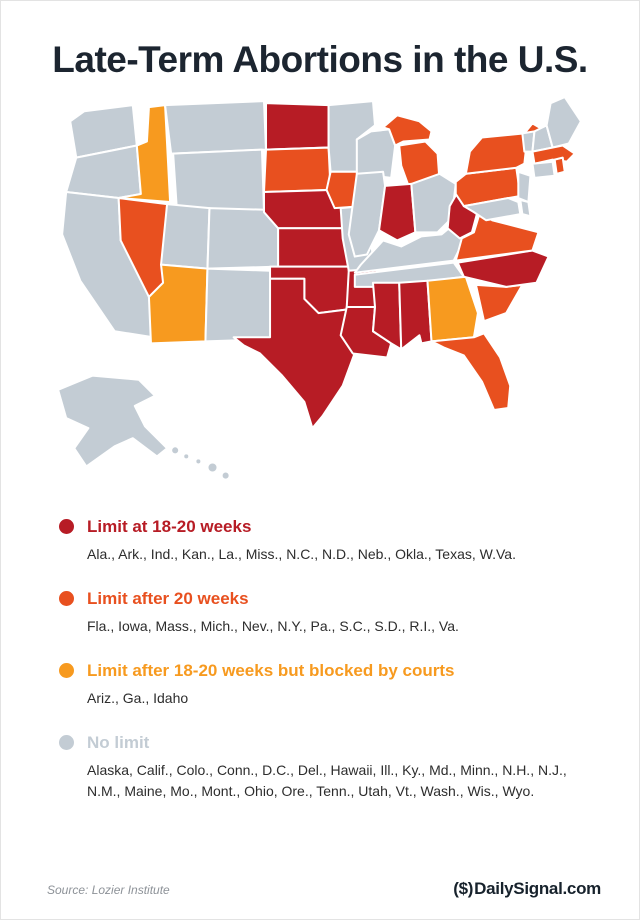  I want to click on state-fl, so click(470, 371).